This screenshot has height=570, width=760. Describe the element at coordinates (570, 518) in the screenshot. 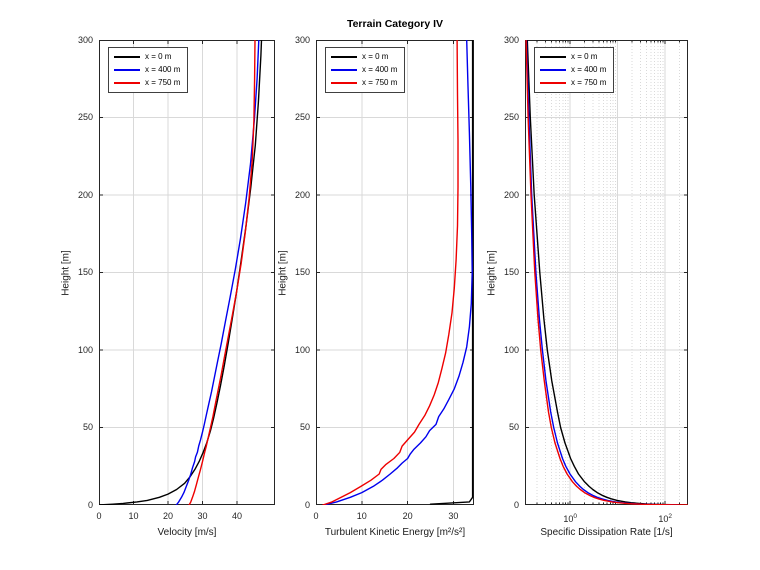

I see `x-tick-label: 10⁰` at that location.